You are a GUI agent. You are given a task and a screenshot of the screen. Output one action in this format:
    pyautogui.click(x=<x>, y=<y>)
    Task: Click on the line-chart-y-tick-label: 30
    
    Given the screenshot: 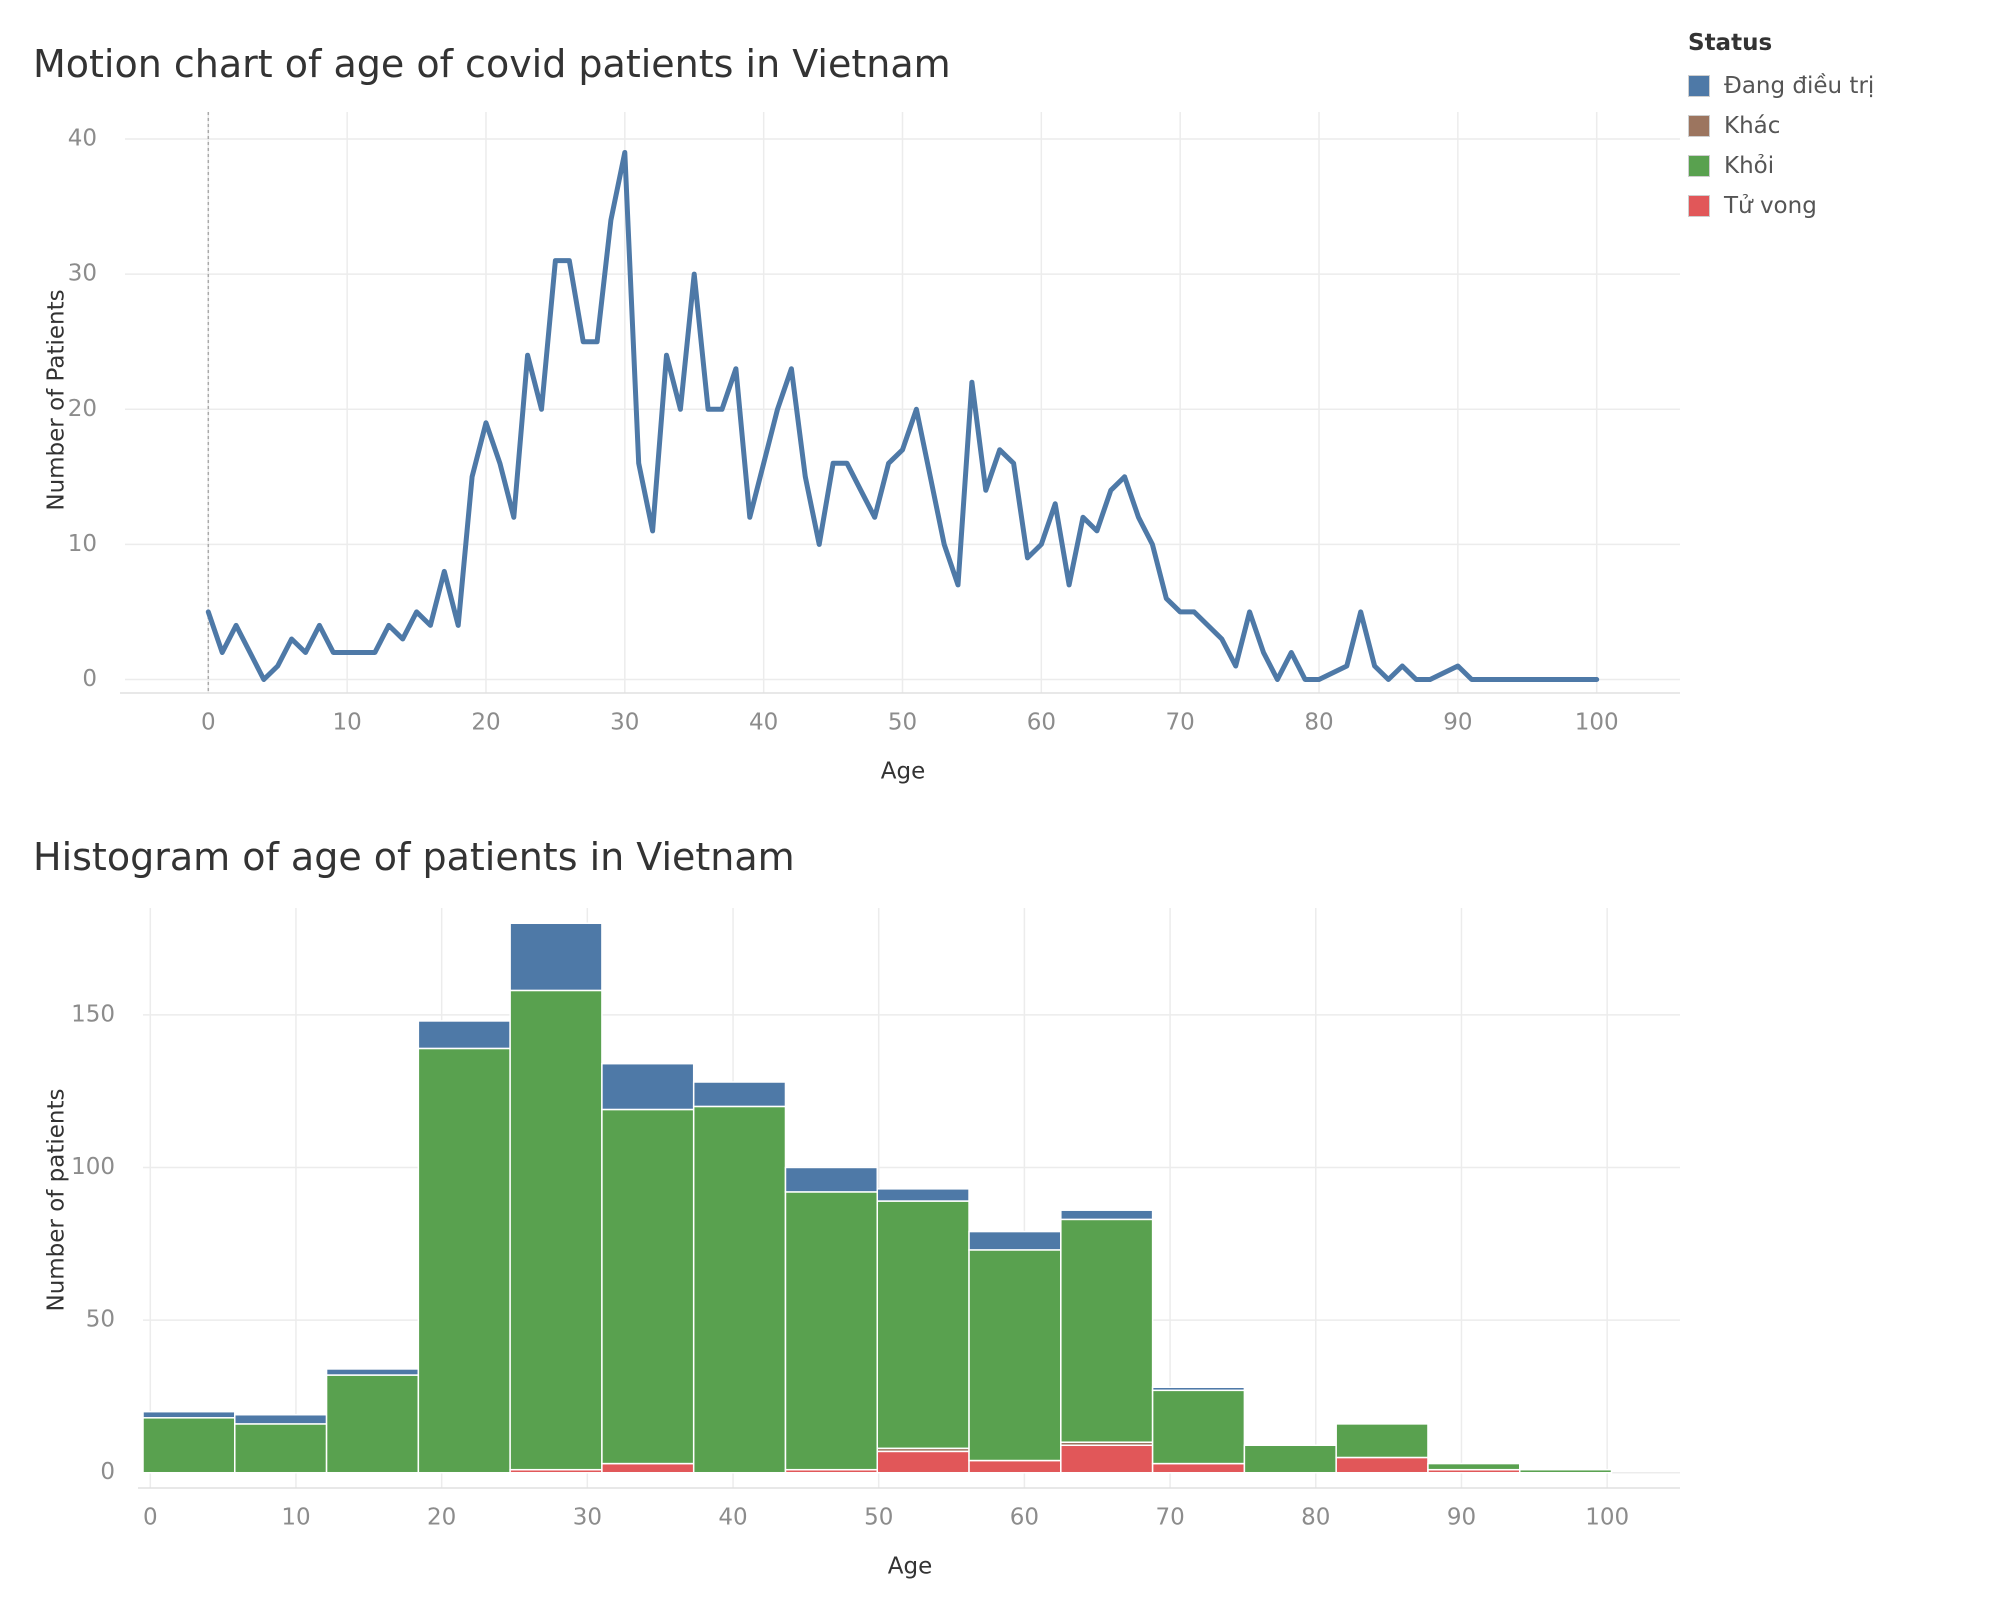 What is the action you would take?
    pyautogui.click(x=82, y=274)
    